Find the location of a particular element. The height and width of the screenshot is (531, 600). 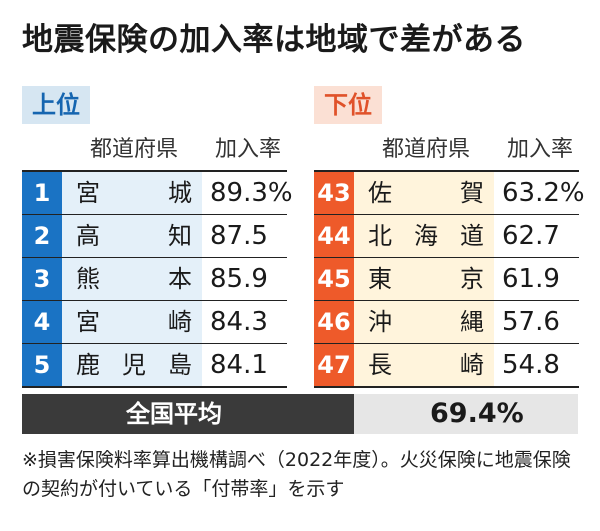

rate-value: 62.7 is located at coordinates (531, 236).